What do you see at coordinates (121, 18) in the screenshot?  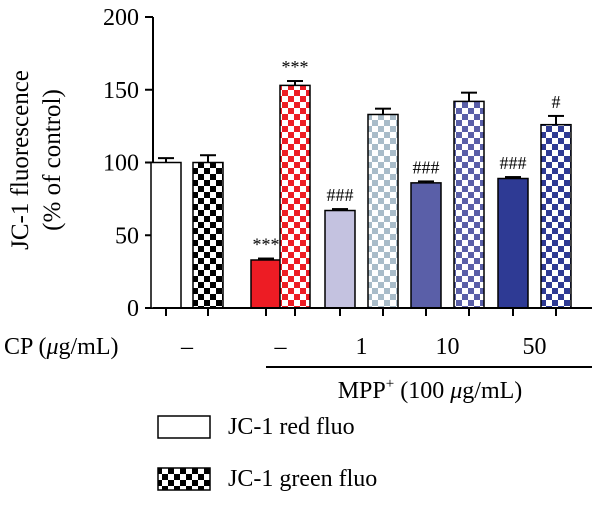 I see `y-tick-label: 200` at bounding box center [121, 18].